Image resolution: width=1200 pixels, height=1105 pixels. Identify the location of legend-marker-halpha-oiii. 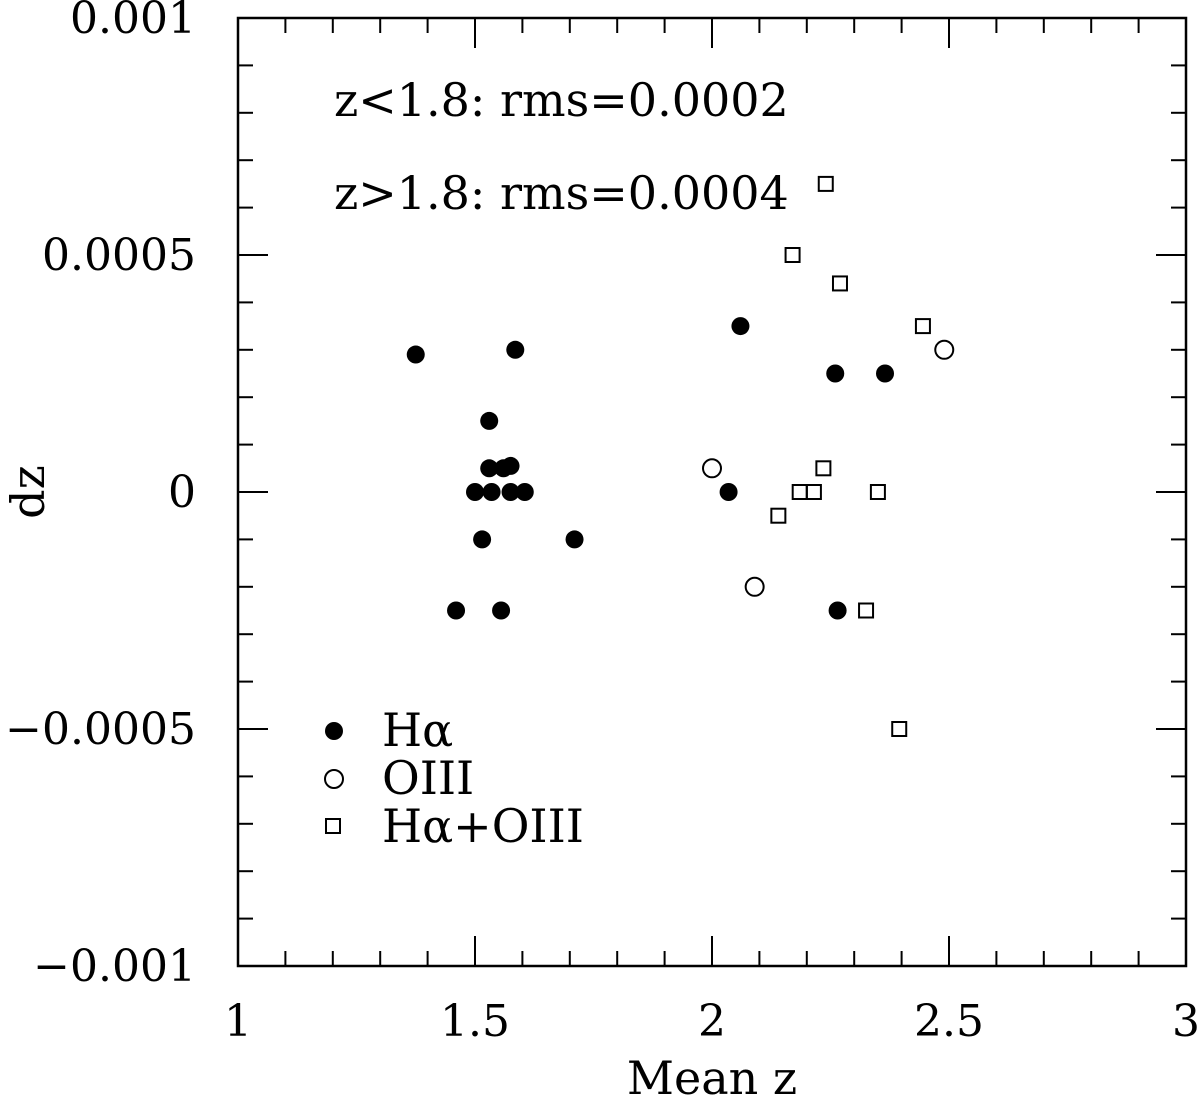
(333, 826).